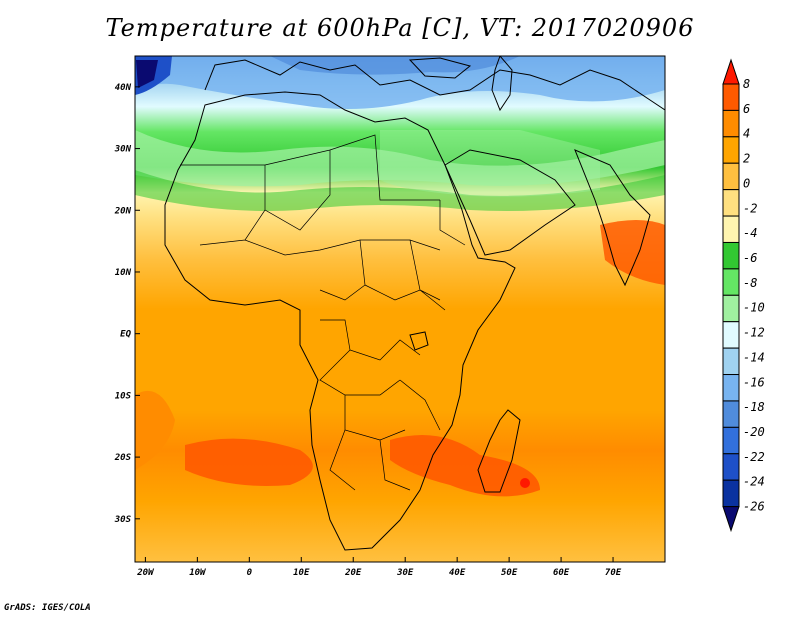 This screenshot has width=800, height=618. I want to click on x-tick-label: 50E, so click(509, 573).